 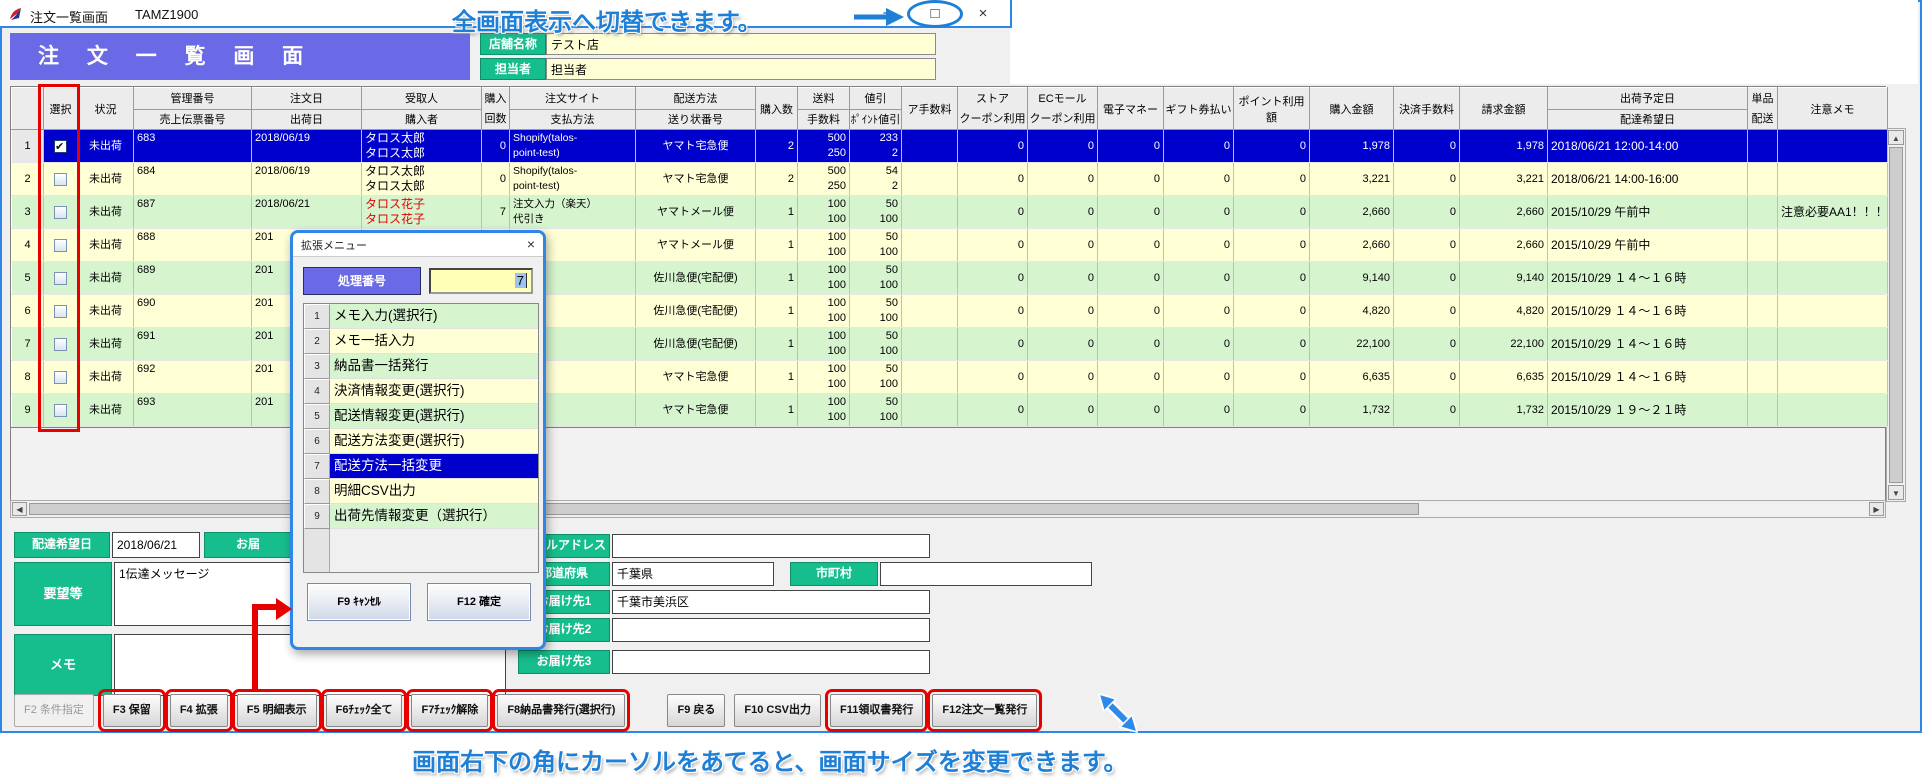 I want to click on function-button-f6ﾁｪｯｸ全て: F6ﾁｪｯｸ全て, so click(x=364, y=710).